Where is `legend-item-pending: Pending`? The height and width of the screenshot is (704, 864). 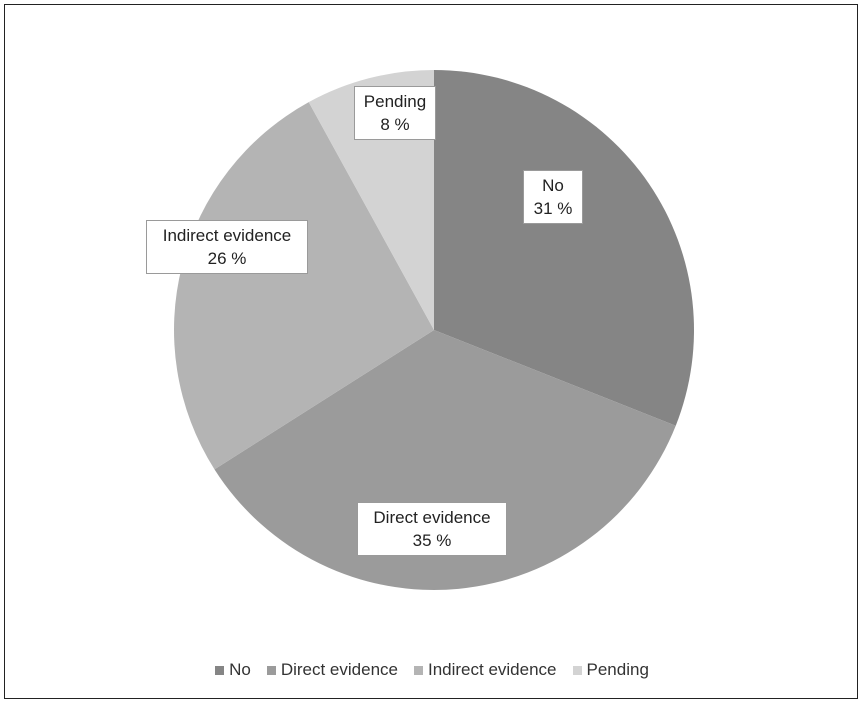 legend-item-pending: Pending is located at coordinates (610, 670).